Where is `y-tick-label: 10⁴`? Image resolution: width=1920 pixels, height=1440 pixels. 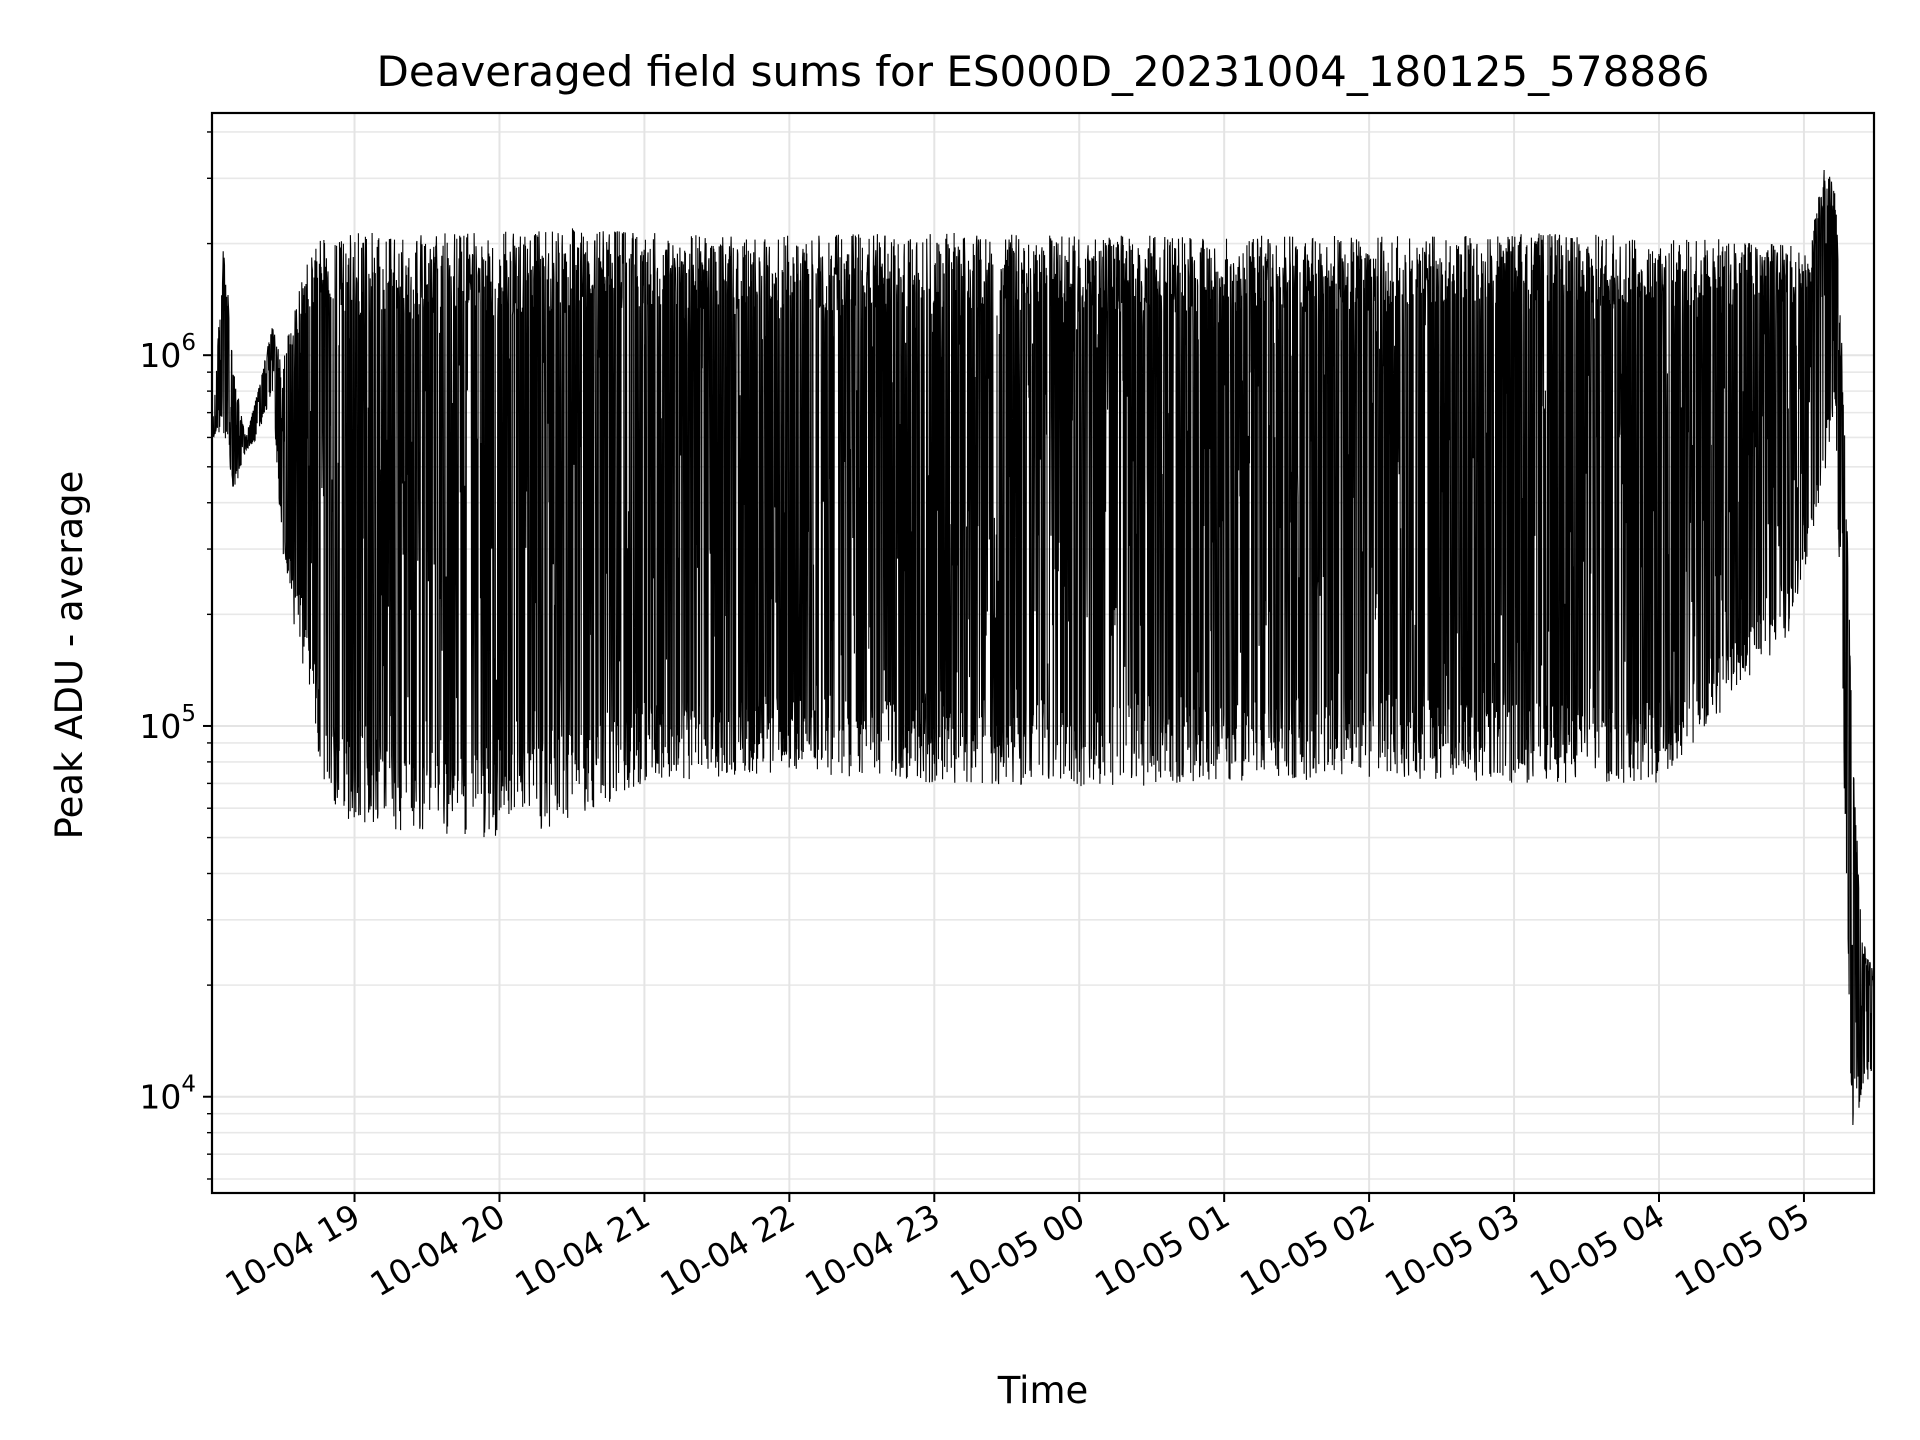
y-tick-label: 10⁴ is located at coordinates (167, 1094).